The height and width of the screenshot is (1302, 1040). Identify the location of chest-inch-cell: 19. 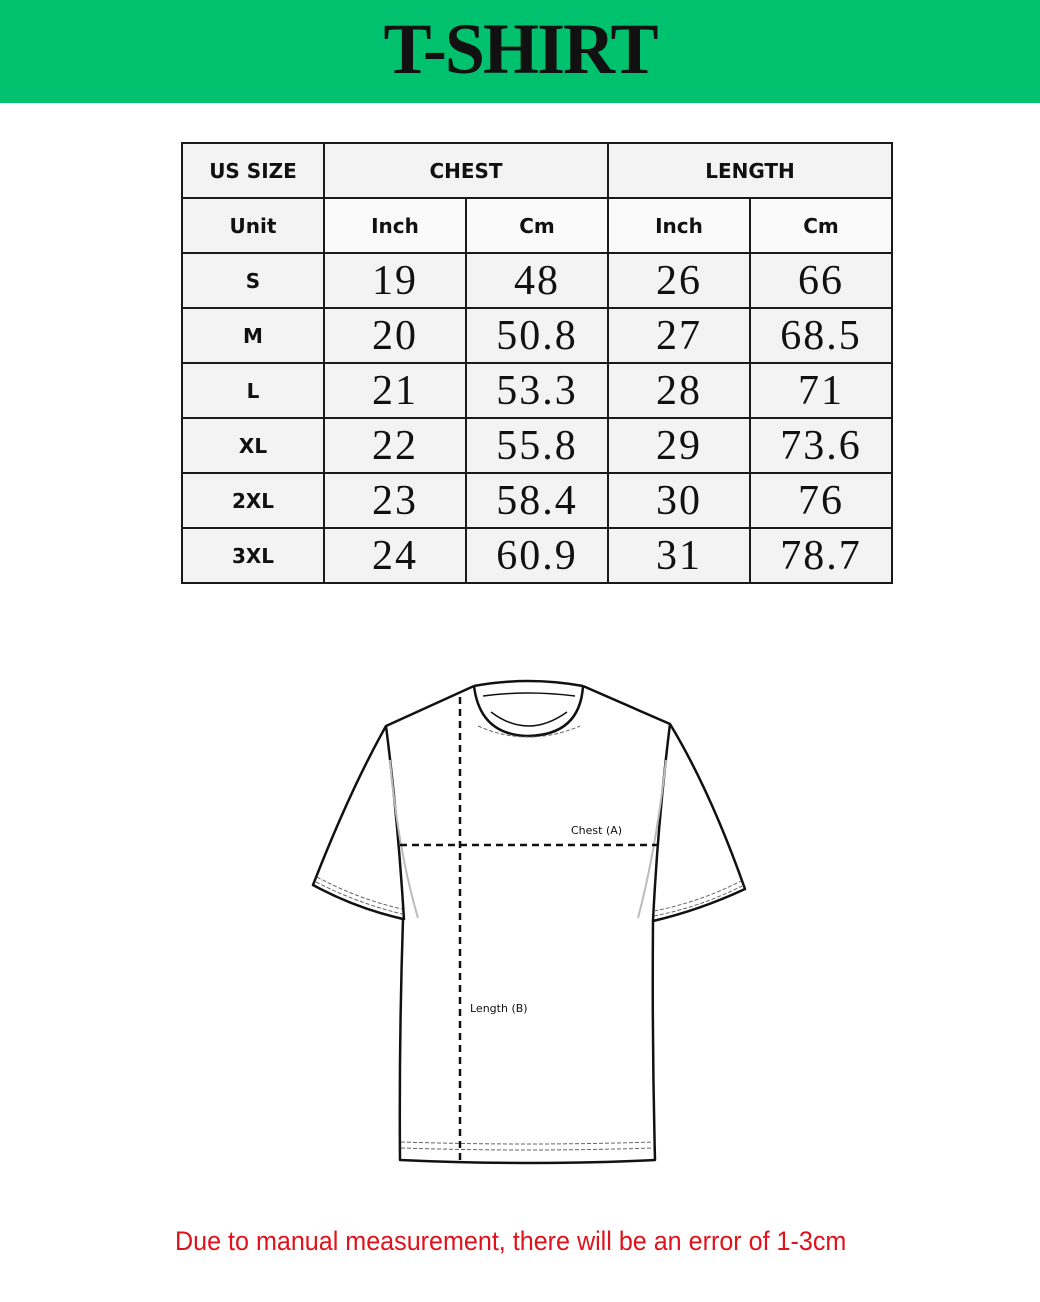
(395, 280).